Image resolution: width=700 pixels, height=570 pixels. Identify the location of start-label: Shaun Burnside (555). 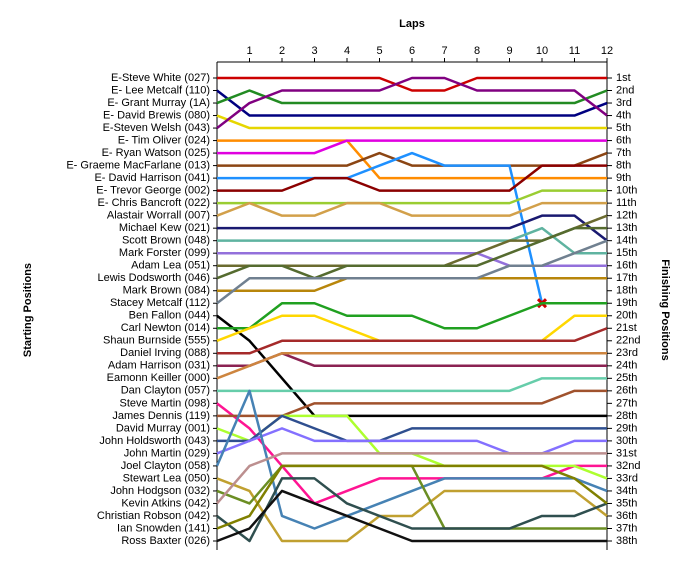
(156, 341).